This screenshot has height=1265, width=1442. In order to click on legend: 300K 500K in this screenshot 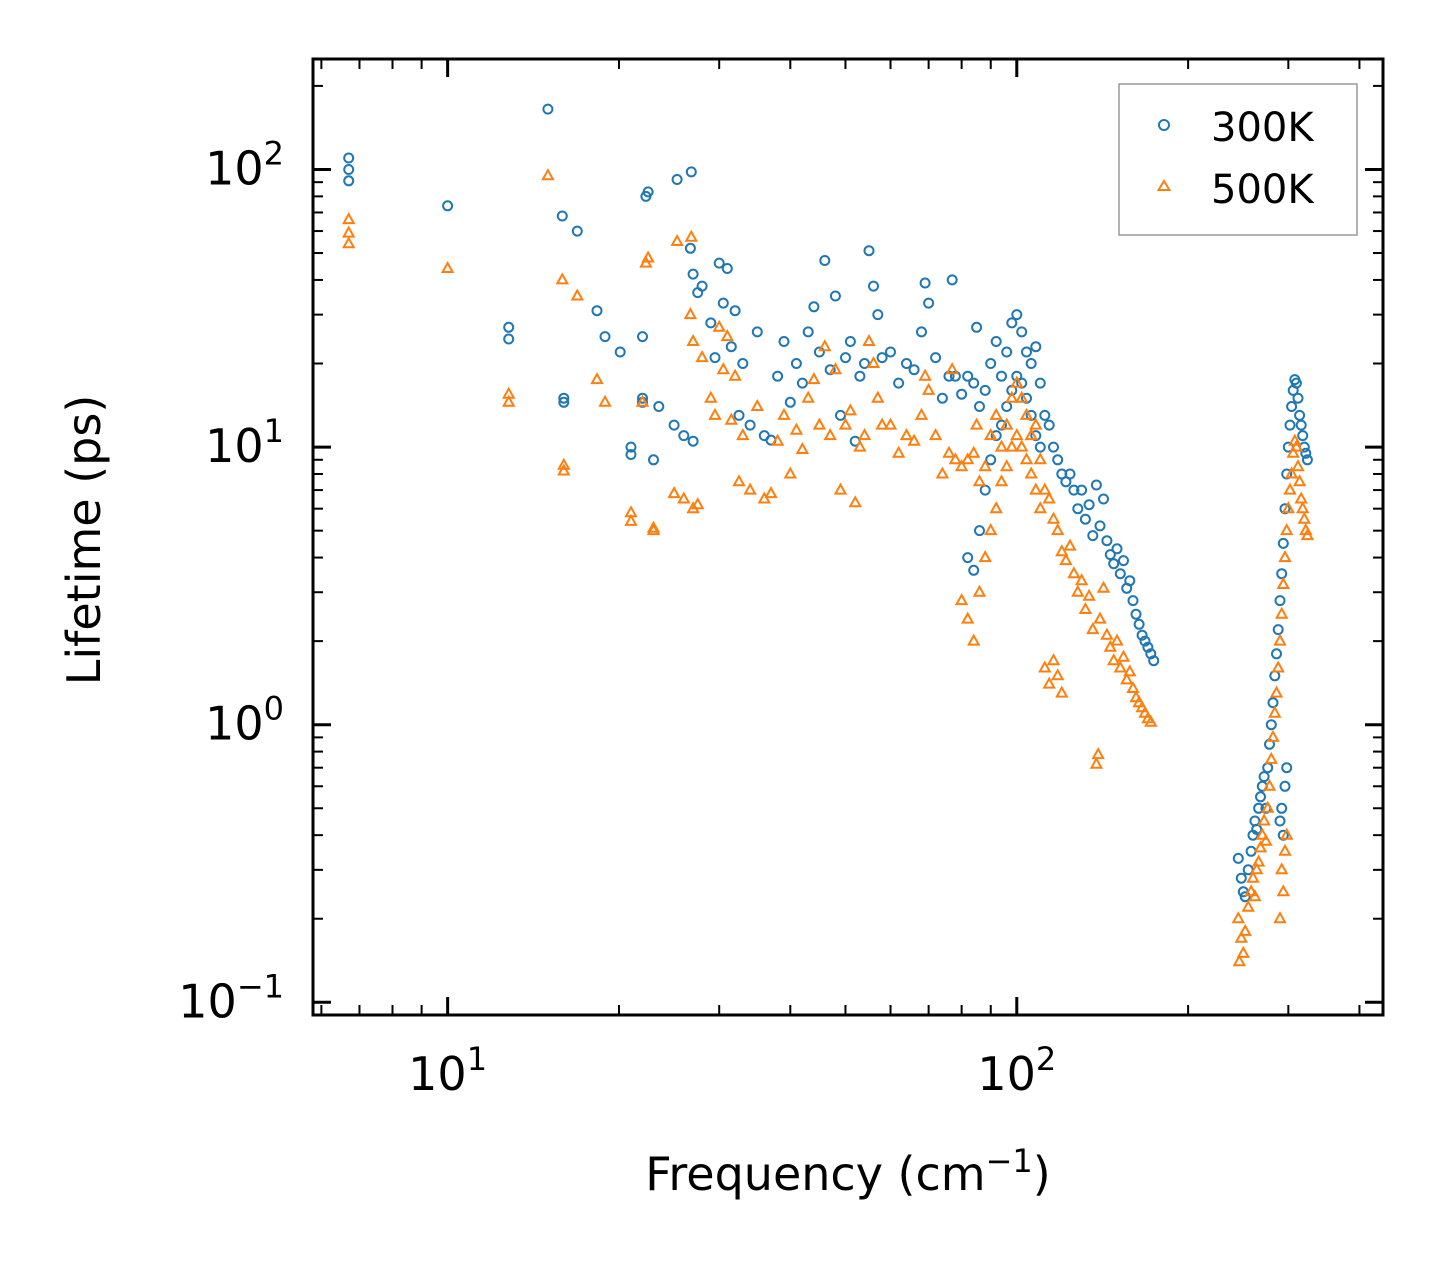, I will do `click(1238, 159)`.